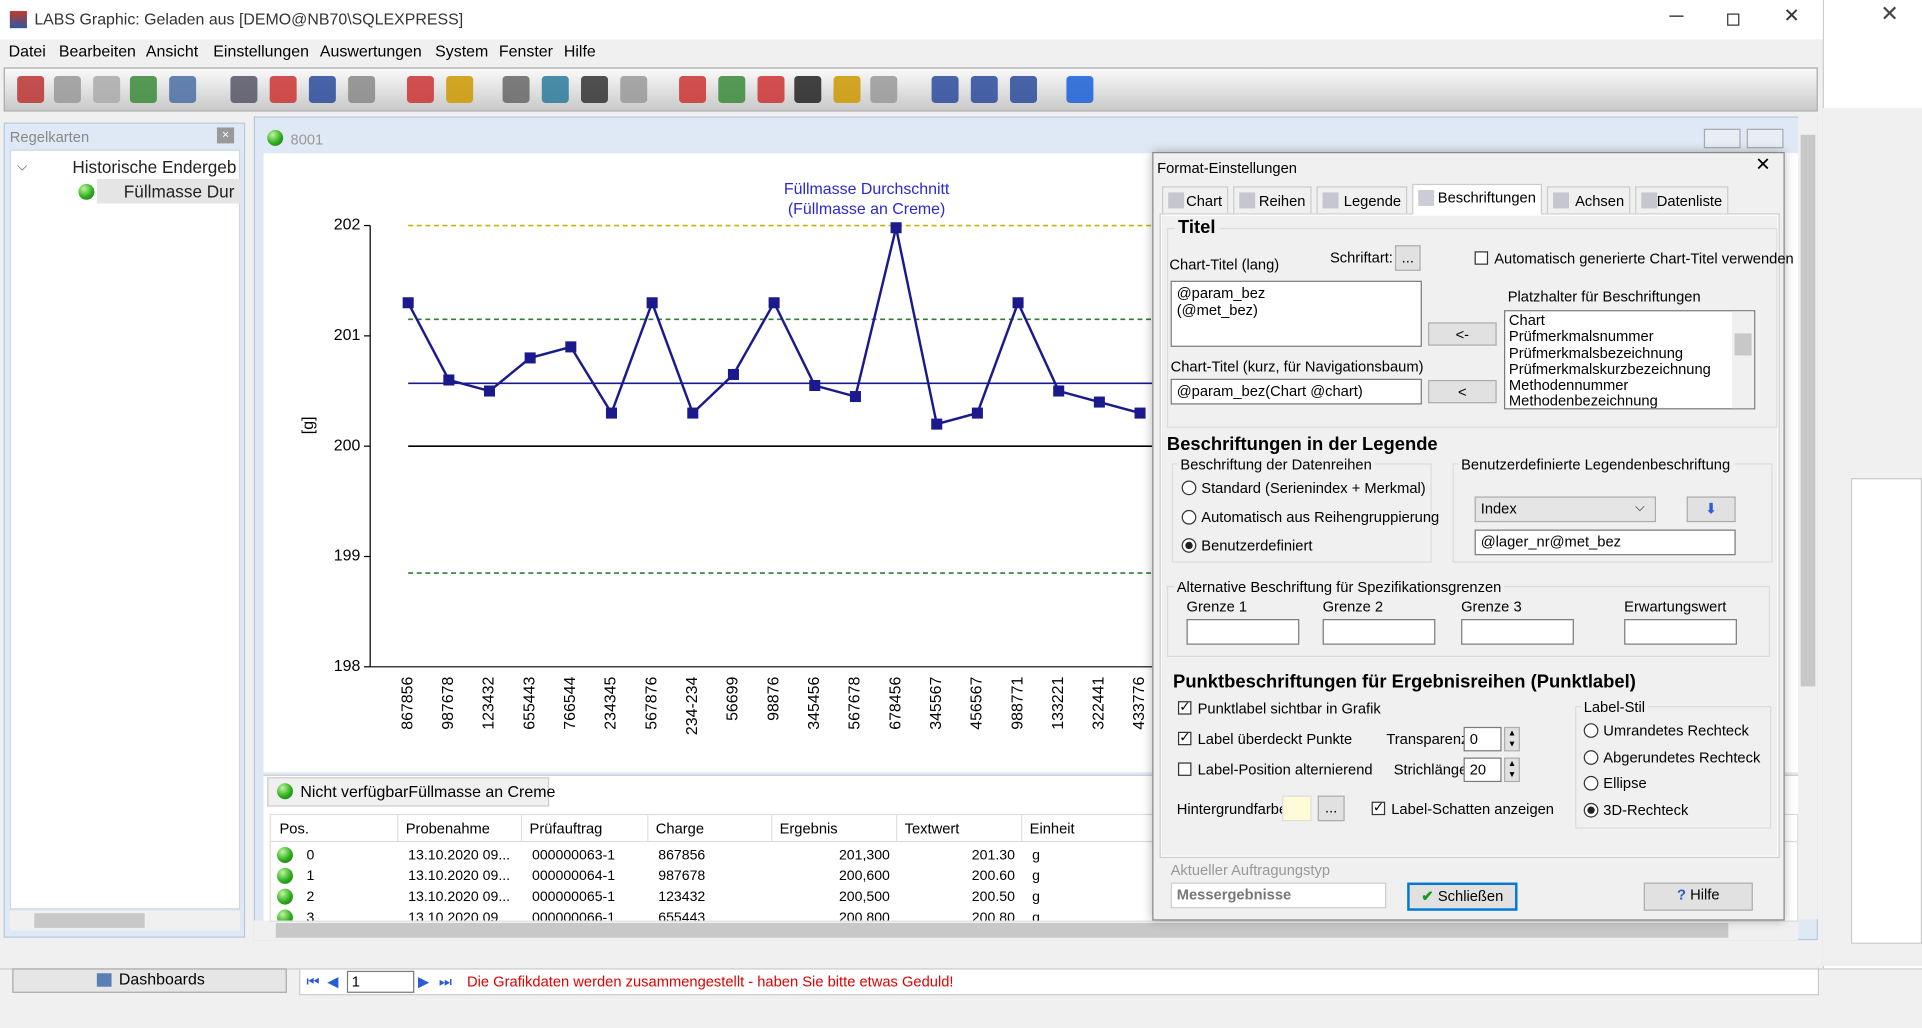  I want to click on menu-item: Fenster, so click(525, 51).